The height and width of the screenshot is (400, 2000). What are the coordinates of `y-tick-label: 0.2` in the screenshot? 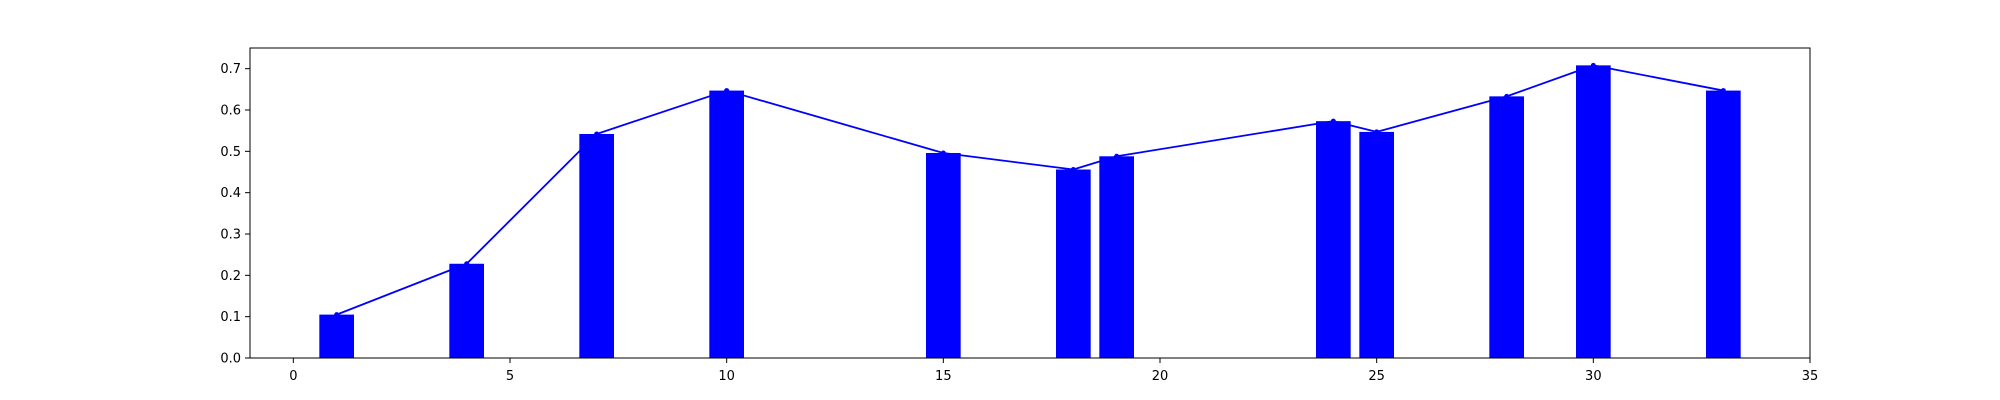 It's located at (230, 276).